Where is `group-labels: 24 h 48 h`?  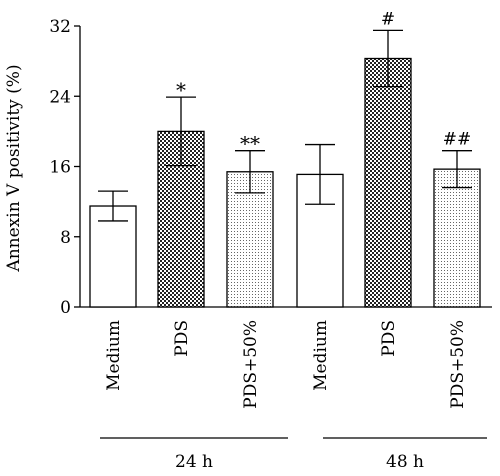 group-labels: 24 h 48 h is located at coordinates (293, 454).